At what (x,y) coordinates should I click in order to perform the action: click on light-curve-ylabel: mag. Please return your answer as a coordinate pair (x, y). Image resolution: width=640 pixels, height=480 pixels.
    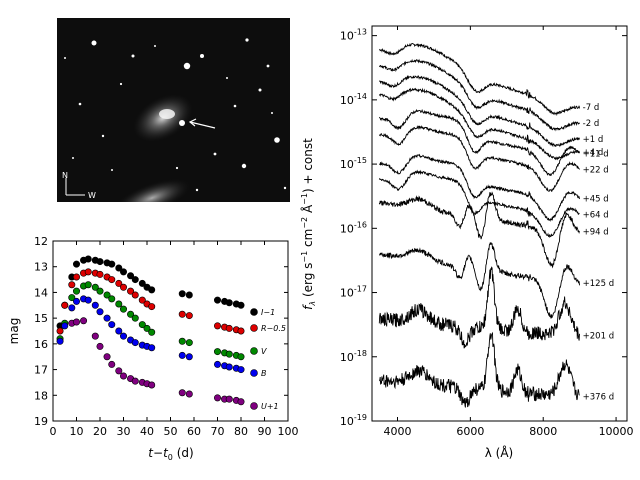
    Looking at the image, I should click on (14, 331).